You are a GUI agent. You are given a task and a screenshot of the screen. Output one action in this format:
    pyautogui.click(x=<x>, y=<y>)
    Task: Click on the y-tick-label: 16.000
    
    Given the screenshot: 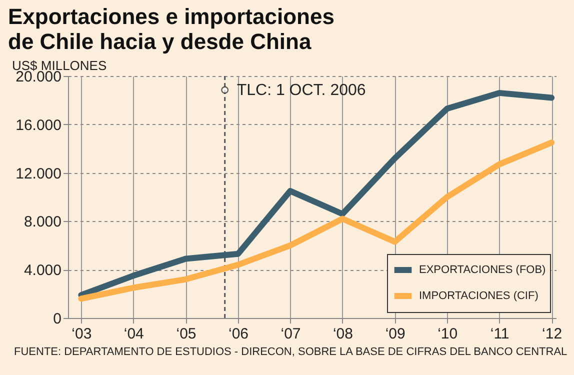 What is the action you would take?
    pyautogui.click(x=39, y=125)
    